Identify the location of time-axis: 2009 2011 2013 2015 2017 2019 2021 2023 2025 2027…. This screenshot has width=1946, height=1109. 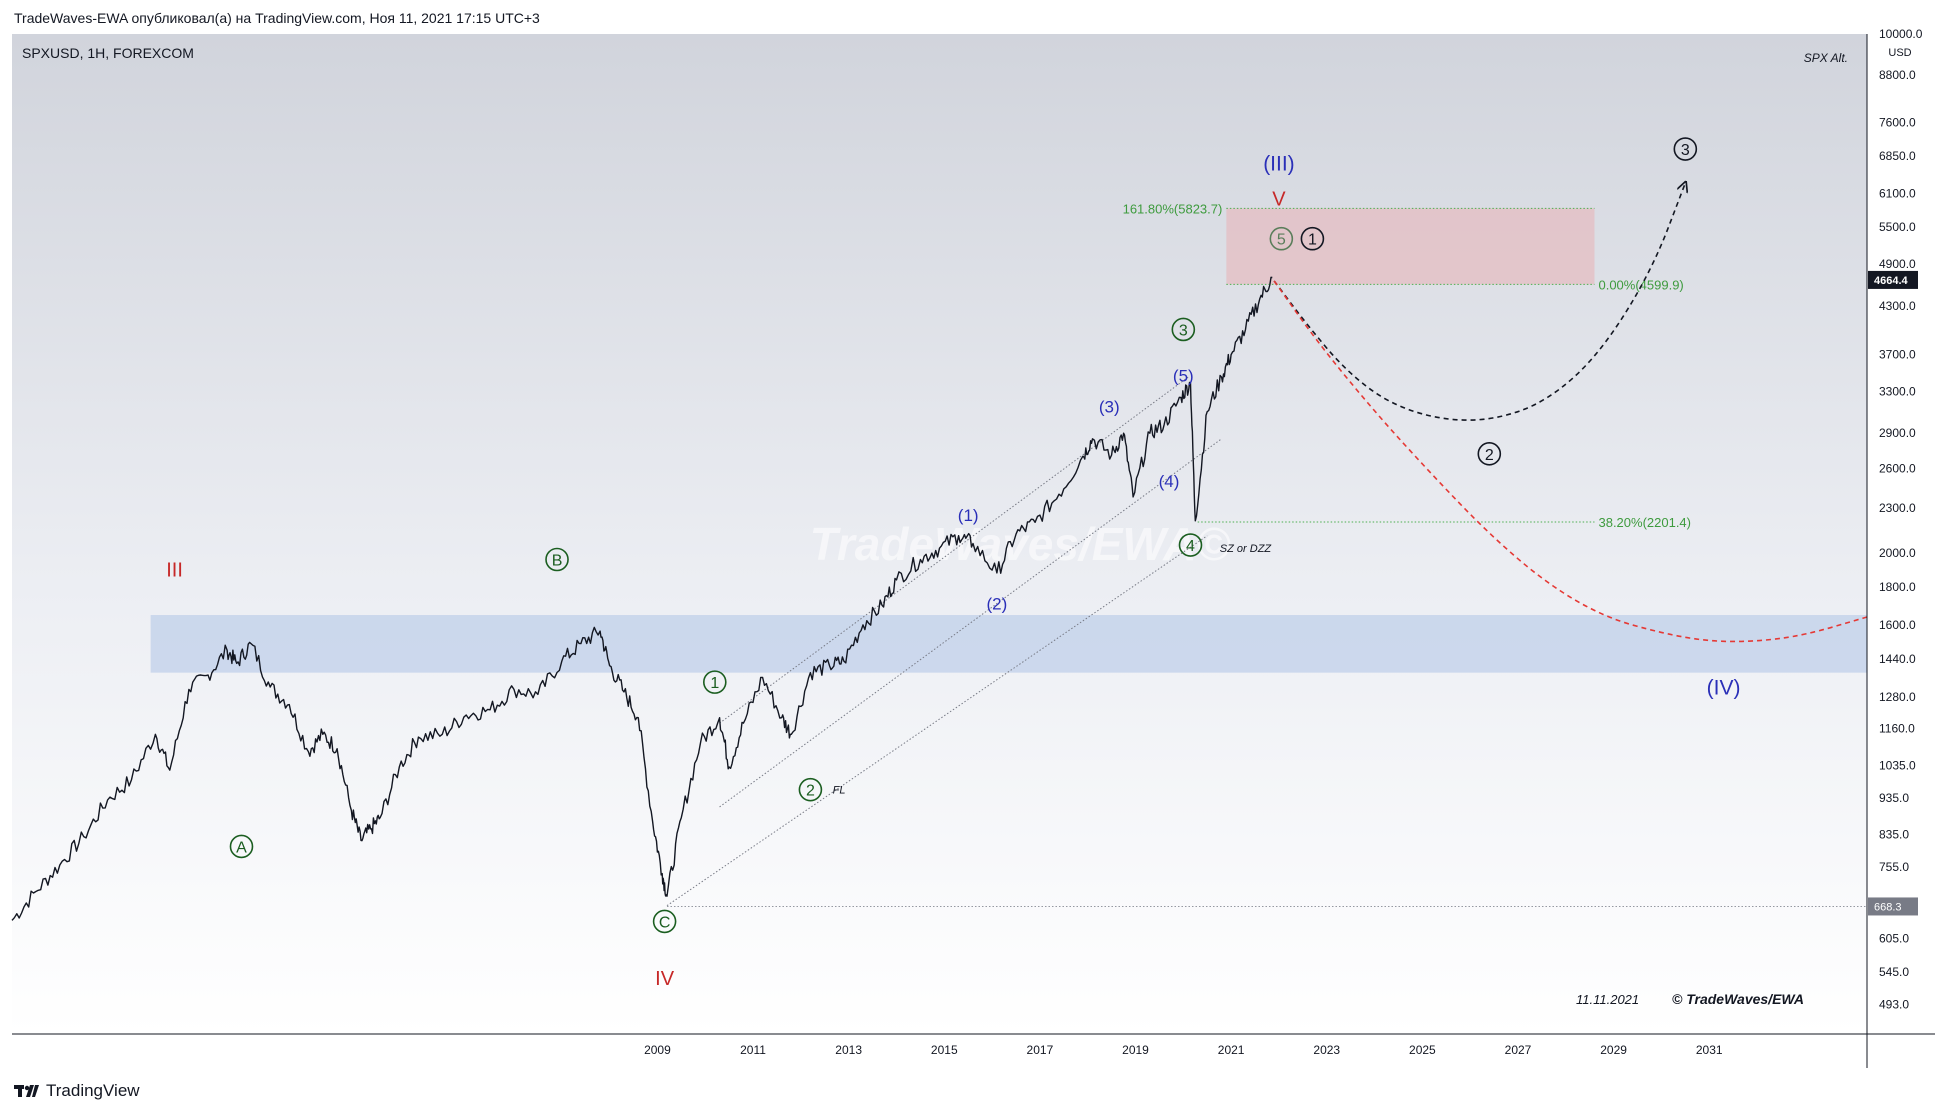
(1183, 1050).